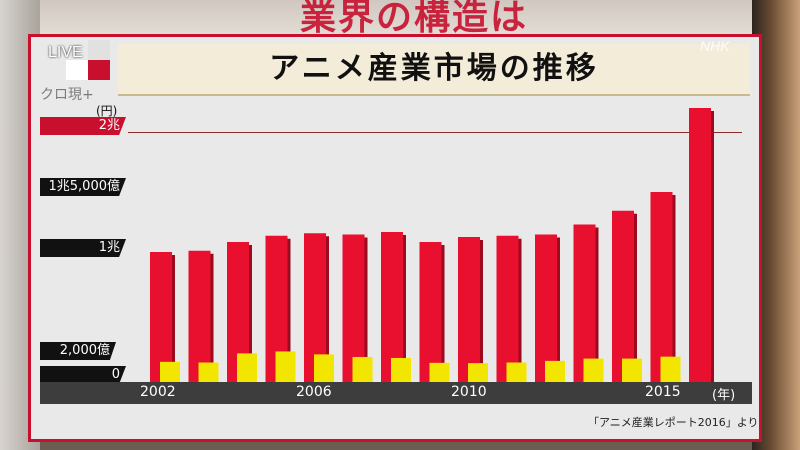  I want to click on title-band, so click(434, 70).